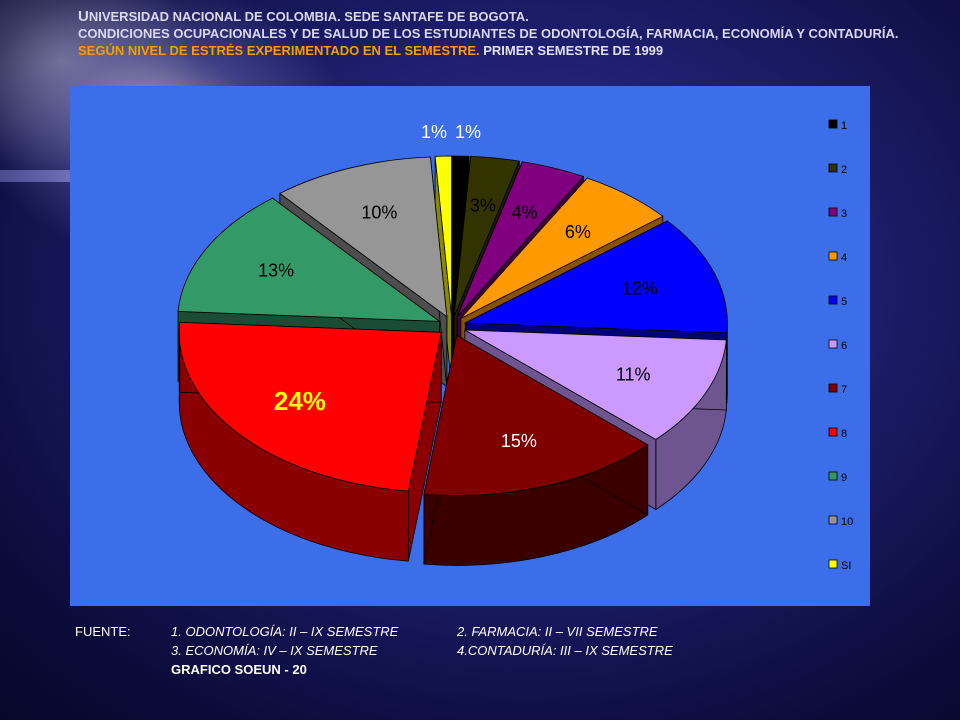  Describe the element at coordinates (103, 631) in the screenshot. I see `source-label: FUENTE:` at that location.